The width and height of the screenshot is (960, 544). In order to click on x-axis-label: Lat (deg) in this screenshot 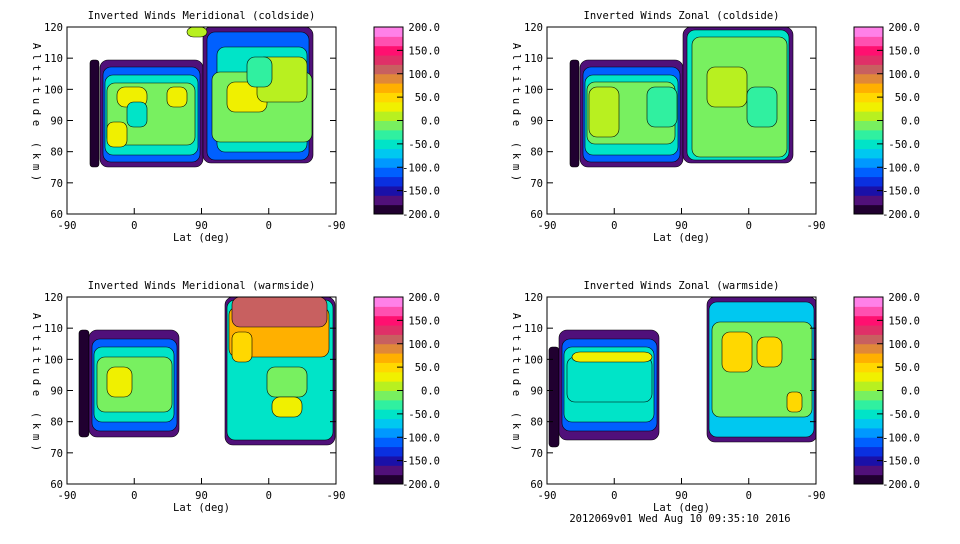, I will do `click(201, 508)`.